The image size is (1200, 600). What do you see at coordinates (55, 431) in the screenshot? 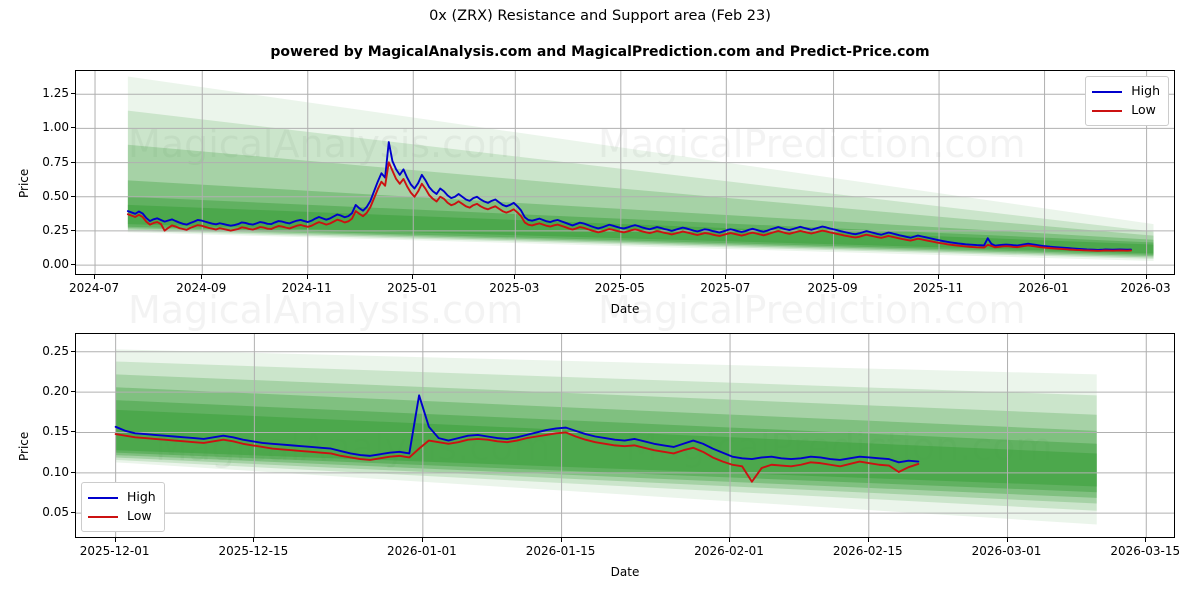
I see `y-tick-label: 0.15` at bounding box center [55, 431].